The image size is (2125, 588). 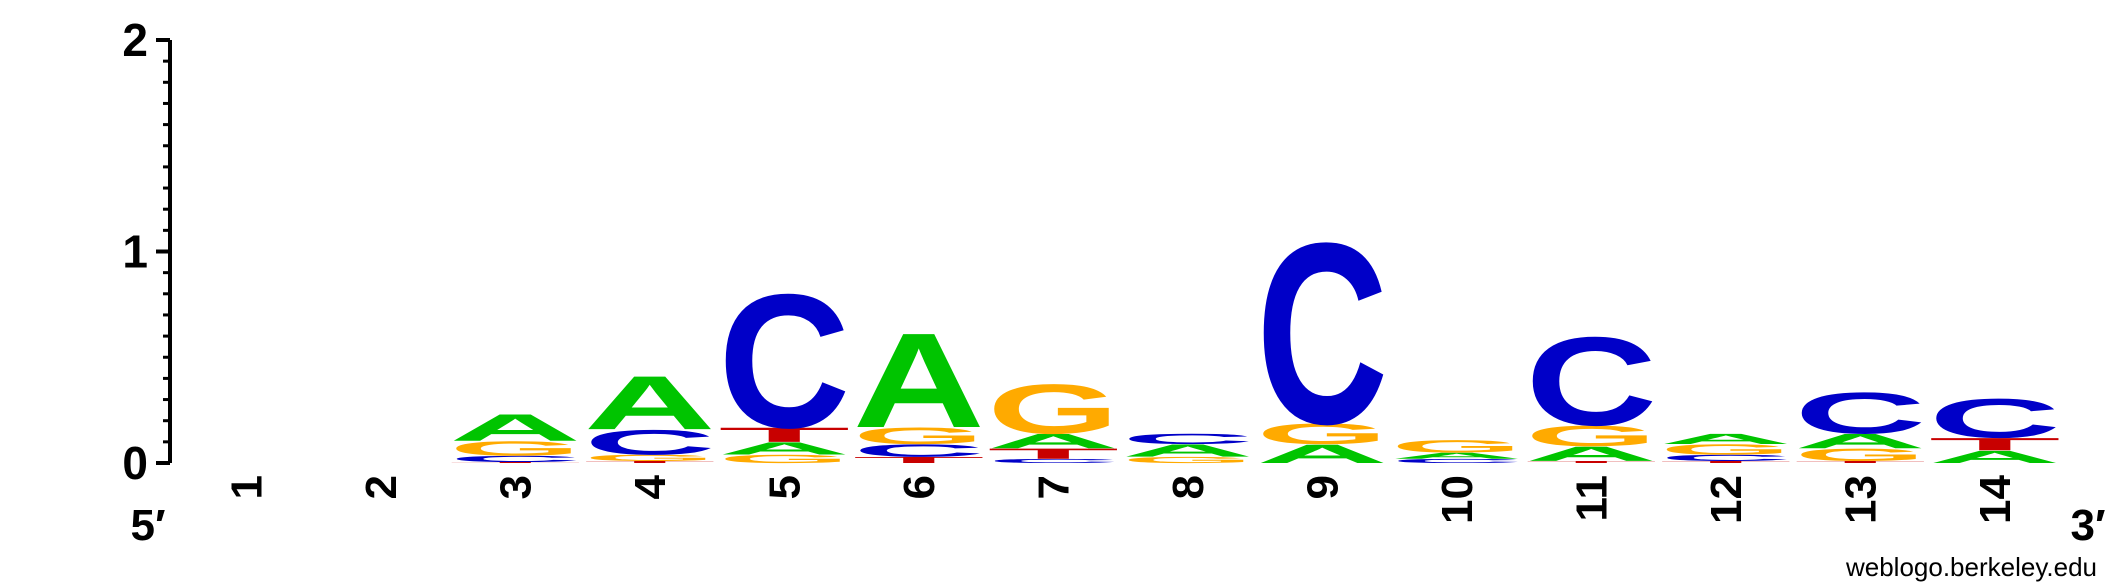 What do you see at coordinates (135, 463) in the screenshot?
I see `y-tick-label: 0` at bounding box center [135, 463].